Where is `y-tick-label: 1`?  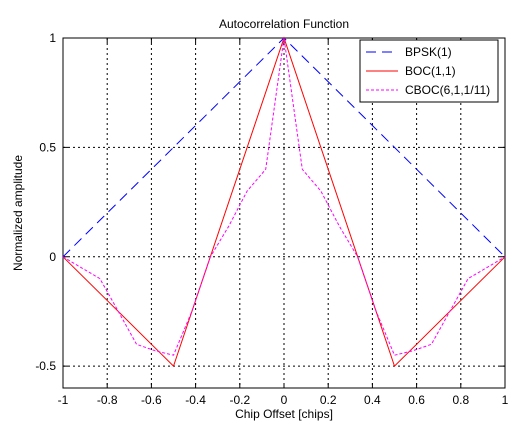 y-tick-label: 1 is located at coordinates (52, 38).